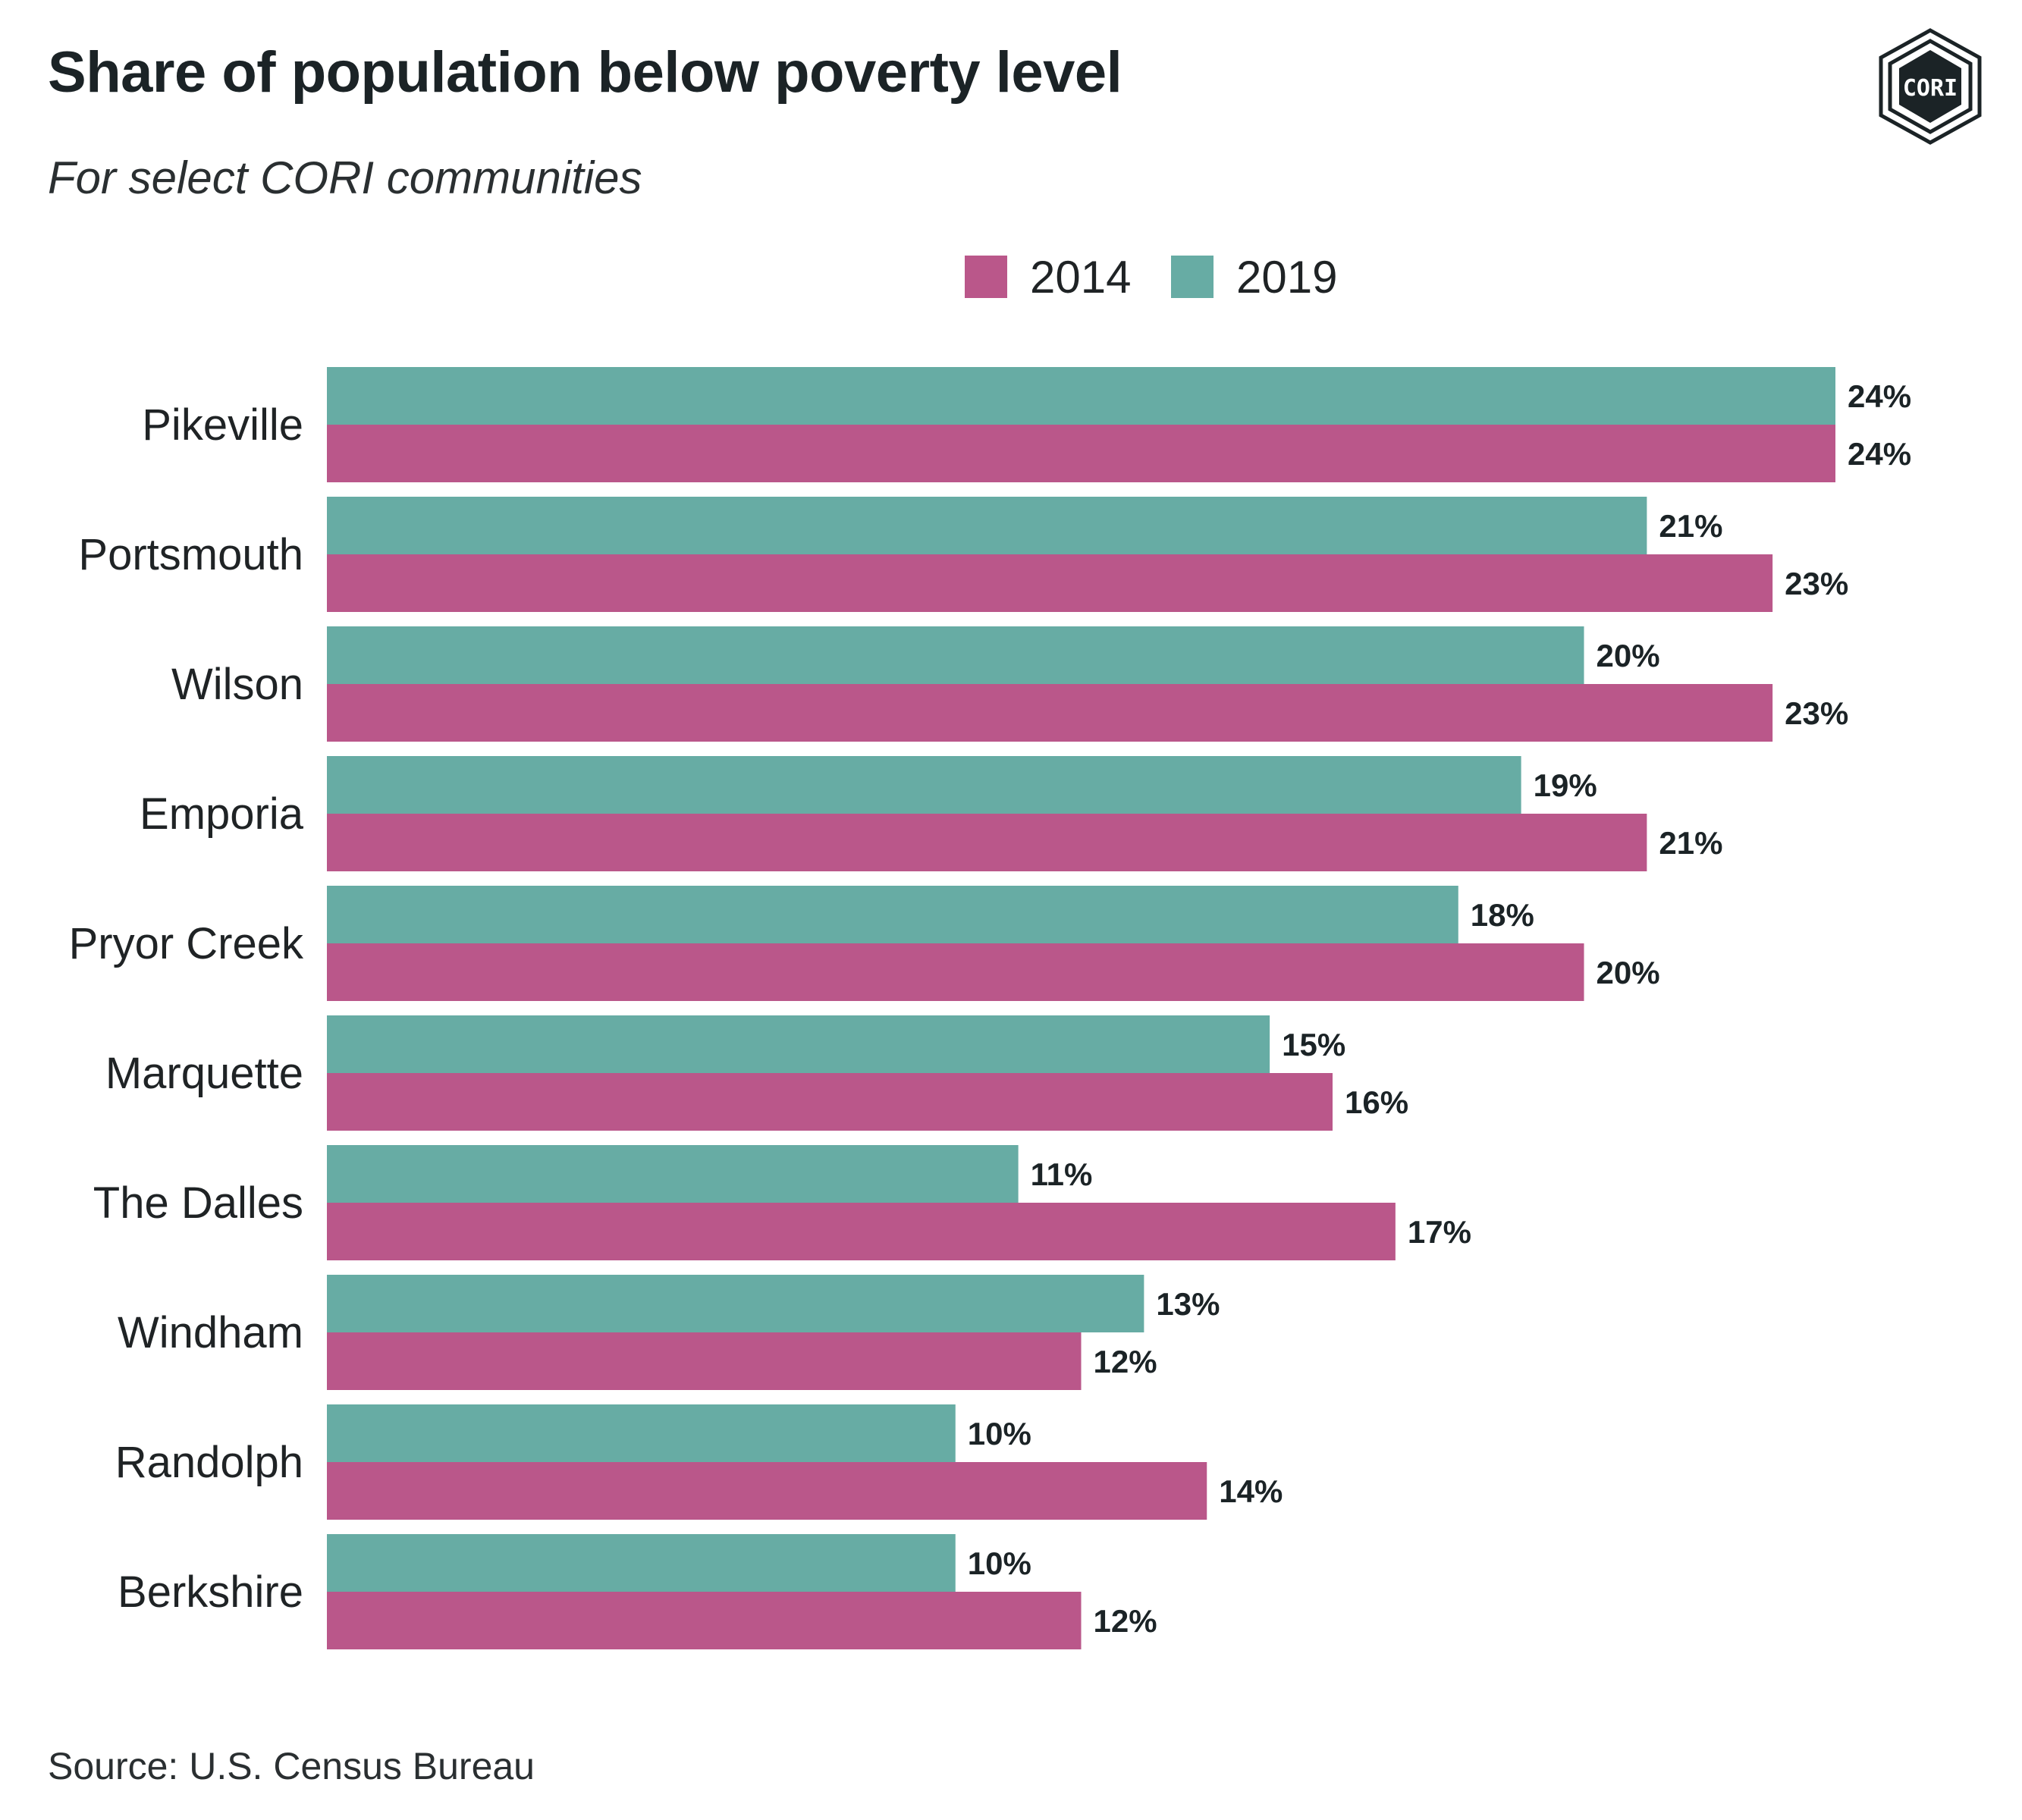  Describe the element at coordinates (198, 1203) in the screenshot. I see `category-label: The Dalles` at that location.